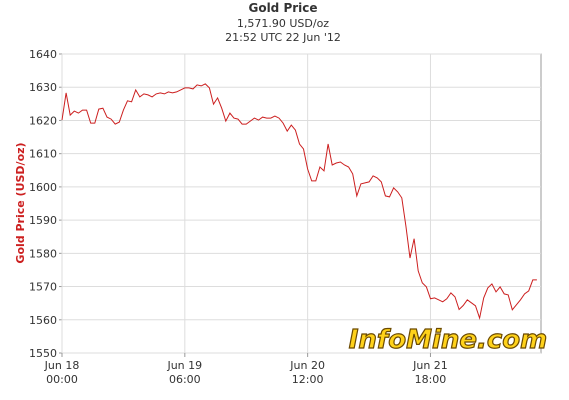 This screenshot has height=400, width=569. I want to click on timestamp: 21:52 UTC 22 Jun '12, so click(283, 37).